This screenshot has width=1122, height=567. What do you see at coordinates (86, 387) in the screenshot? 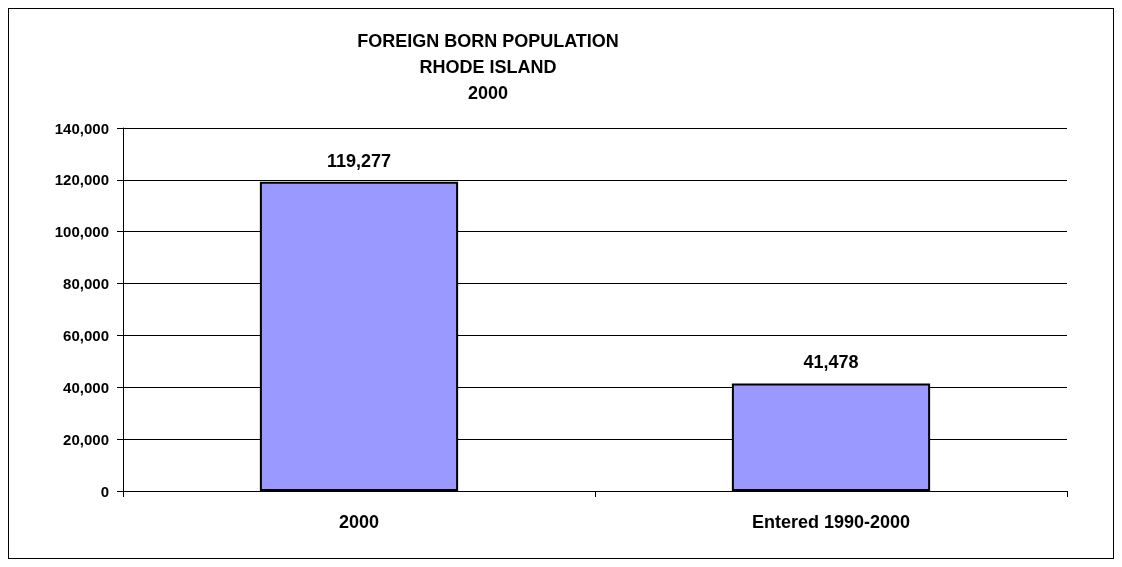
I see `y-tick-label: 40,000` at bounding box center [86, 387].